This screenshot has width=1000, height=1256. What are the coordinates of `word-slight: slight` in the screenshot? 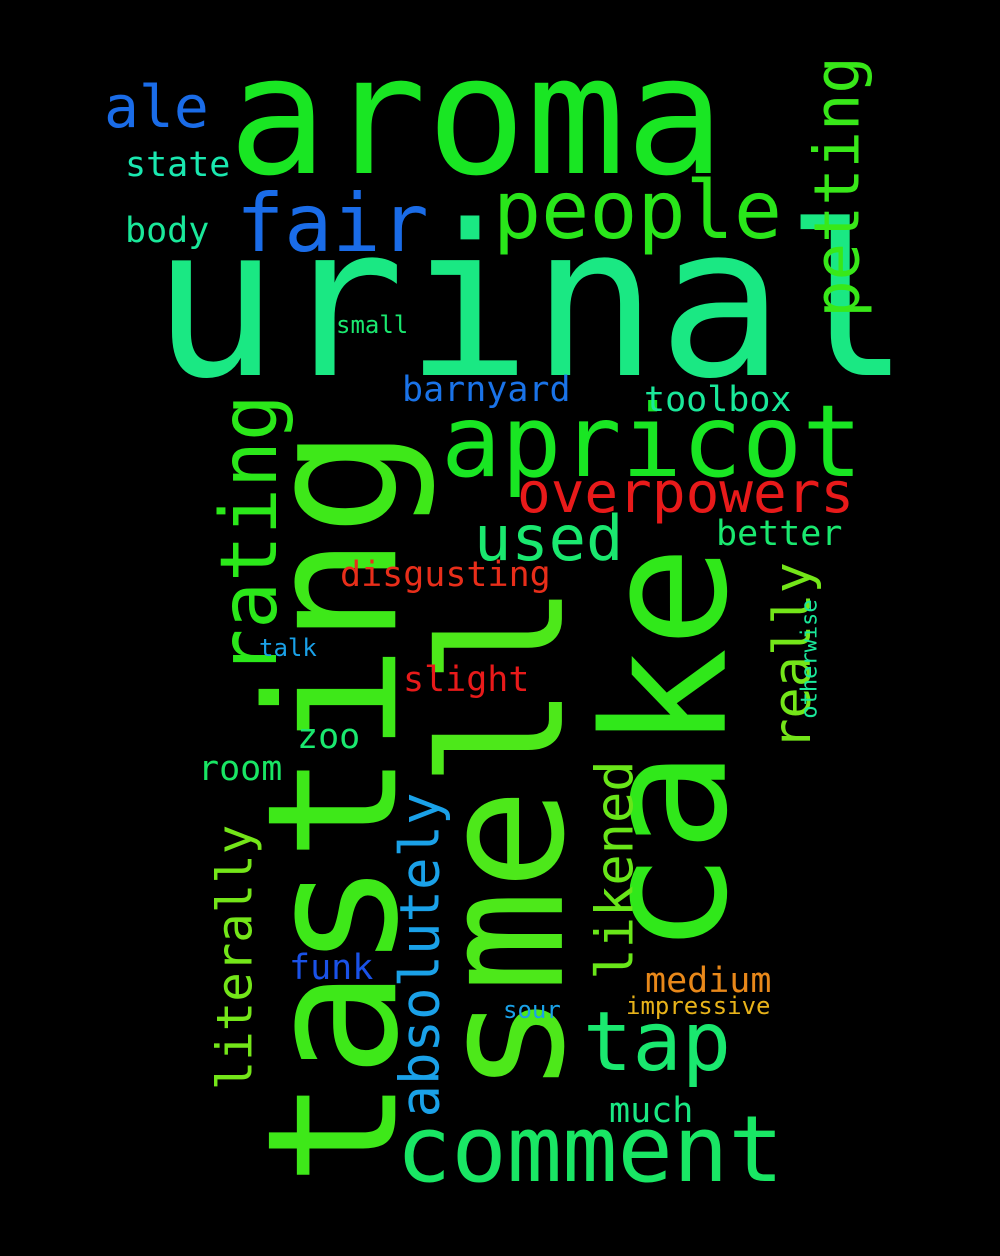 It's located at (466, 680).